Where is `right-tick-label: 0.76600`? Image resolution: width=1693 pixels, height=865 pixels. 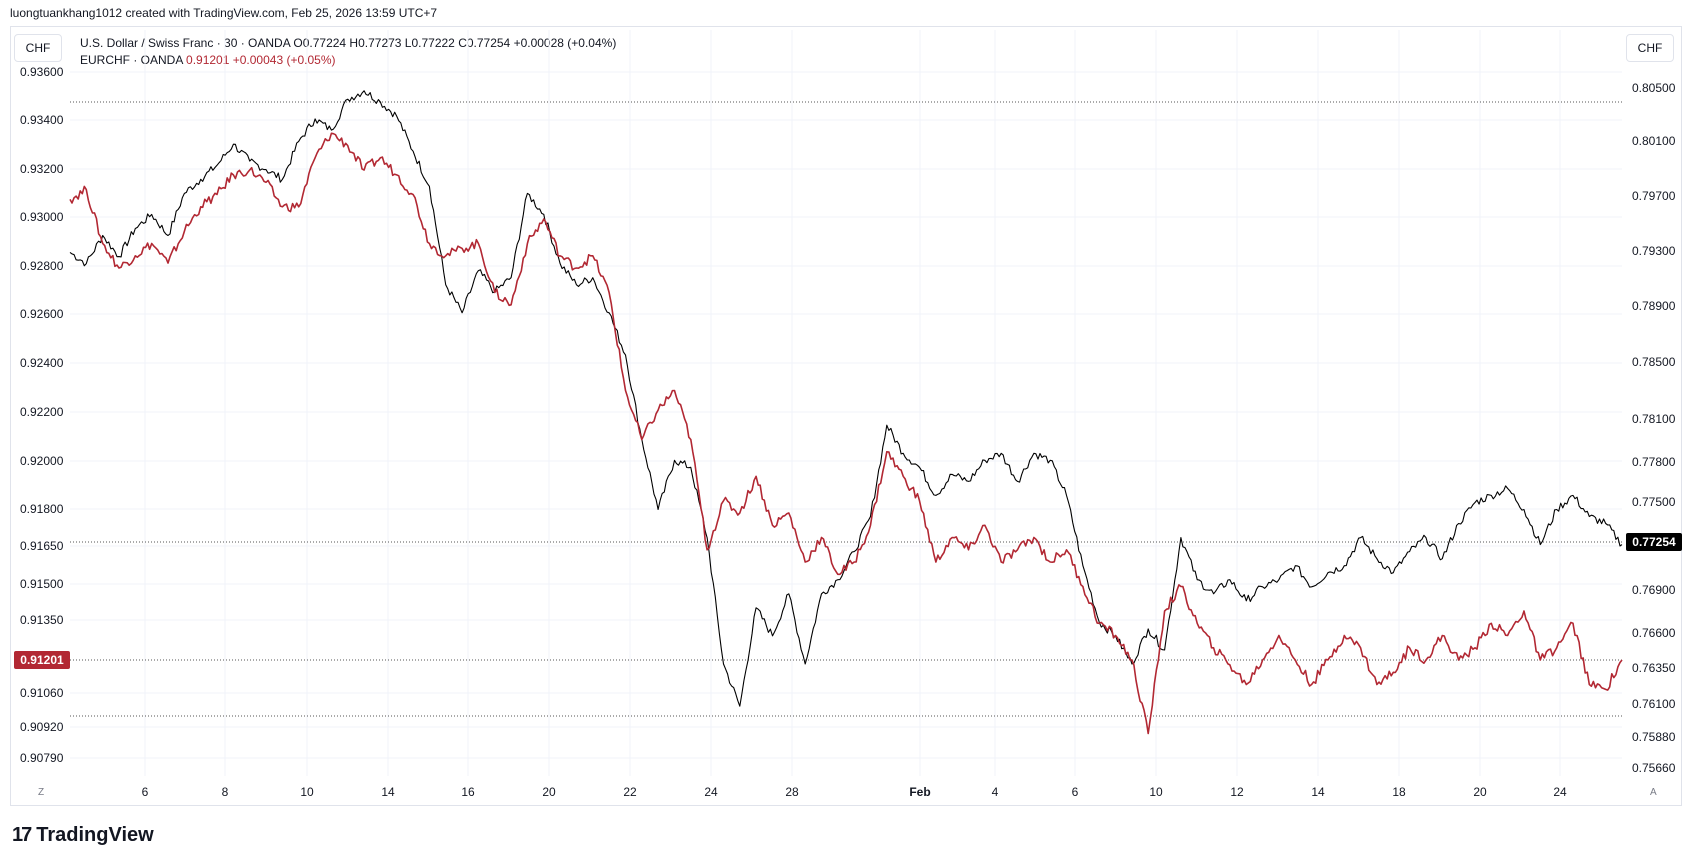 right-tick-label: 0.76600 is located at coordinates (1654, 633).